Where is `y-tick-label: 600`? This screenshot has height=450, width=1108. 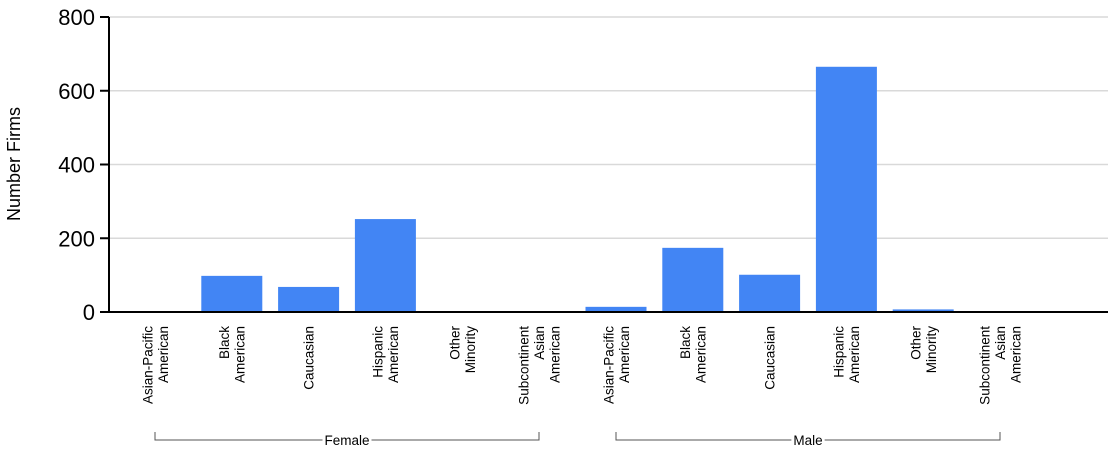 y-tick-label: 600 is located at coordinates (76, 91).